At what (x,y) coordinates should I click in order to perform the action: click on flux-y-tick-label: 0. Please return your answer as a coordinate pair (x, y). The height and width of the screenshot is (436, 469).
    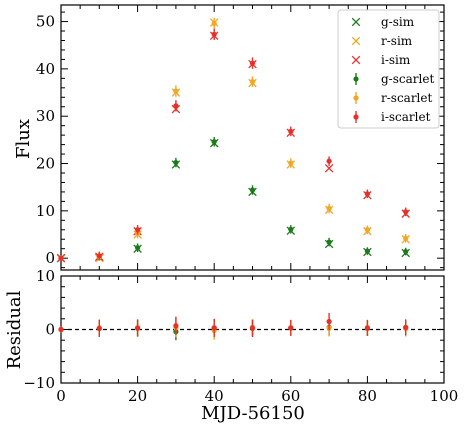
    Looking at the image, I should click on (50, 258).